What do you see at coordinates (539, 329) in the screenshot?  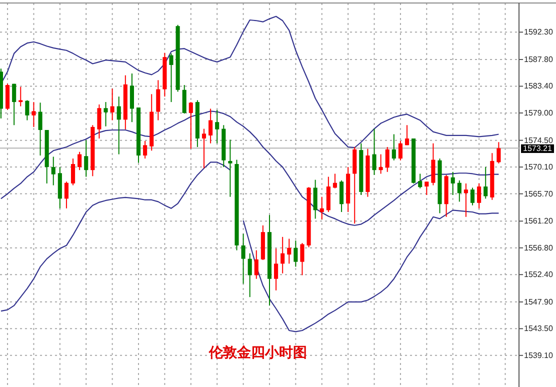 I see `y-tick-label: 1543.50` at bounding box center [539, 329].